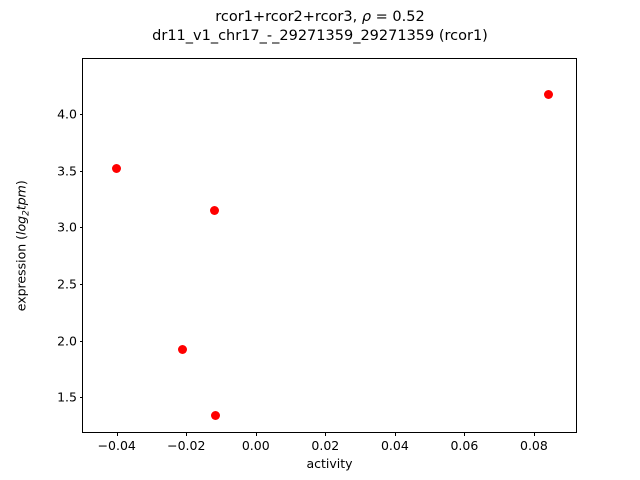  I want to click on x-axis-tick-label: −0.02, so click(186, 445).